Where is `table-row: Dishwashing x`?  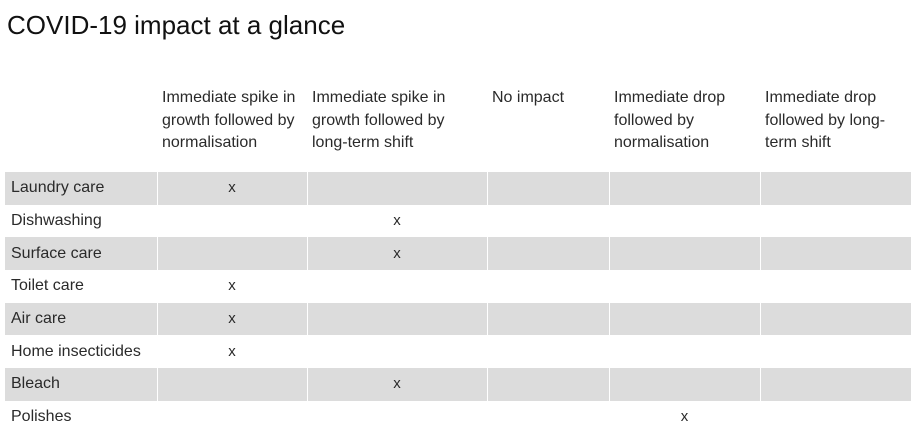
table-row: Dishwashing x is located at coordinates (458, 221).